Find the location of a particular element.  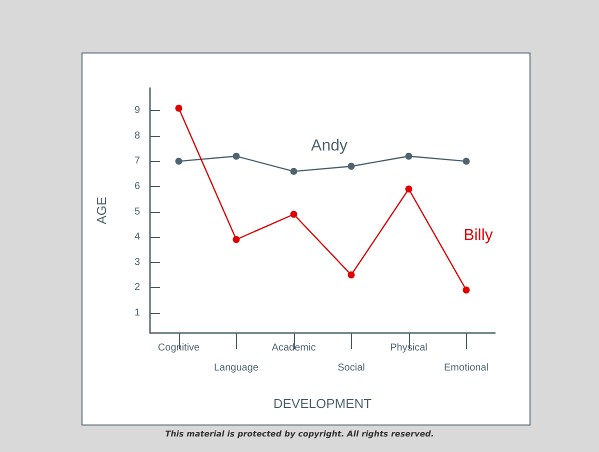

y-axis-title: AGE is located at coordinates (101, 210).